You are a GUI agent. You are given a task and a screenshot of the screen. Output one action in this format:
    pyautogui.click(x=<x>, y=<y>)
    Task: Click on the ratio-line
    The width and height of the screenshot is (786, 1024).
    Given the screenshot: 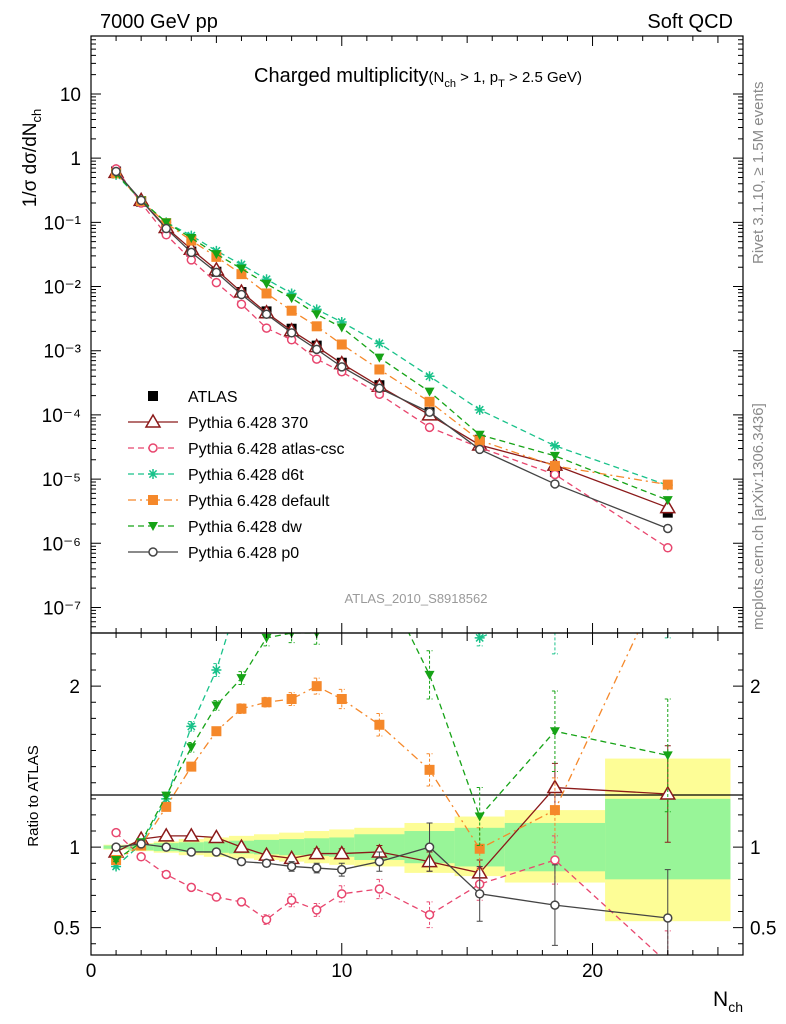 What is the action you would take?
    pyautogui.click(x=377, y=747)
    